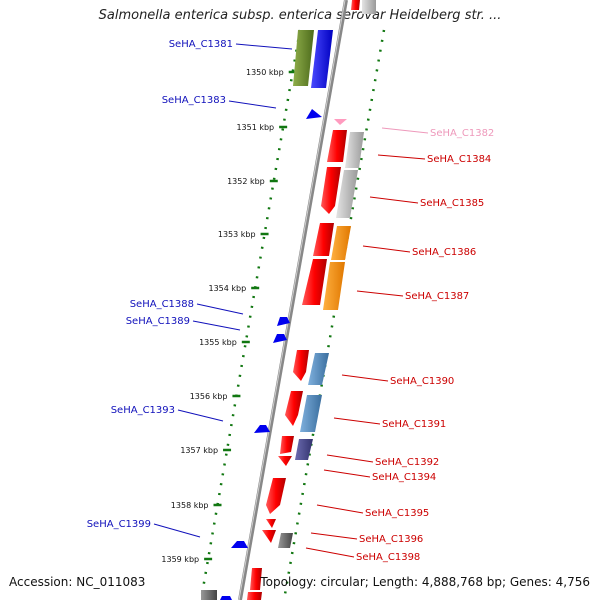 This screenshot has width=600, height=600. What do you see at coordinates (459, 159) in the screenshot?
I see `gene-label: SeHA_C1384` at bounding box center [459, 159].